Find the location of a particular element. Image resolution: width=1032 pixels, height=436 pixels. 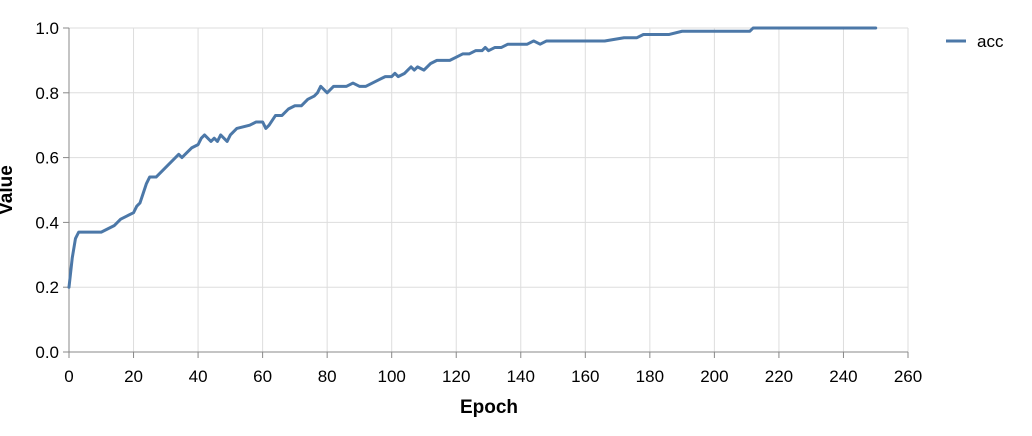

x-tick-label: 220 is located at coordinates (779, 376).